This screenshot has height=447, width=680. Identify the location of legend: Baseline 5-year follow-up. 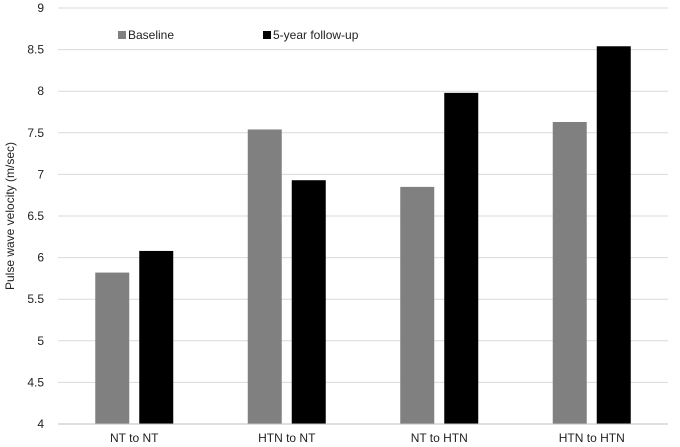
(238, 35).